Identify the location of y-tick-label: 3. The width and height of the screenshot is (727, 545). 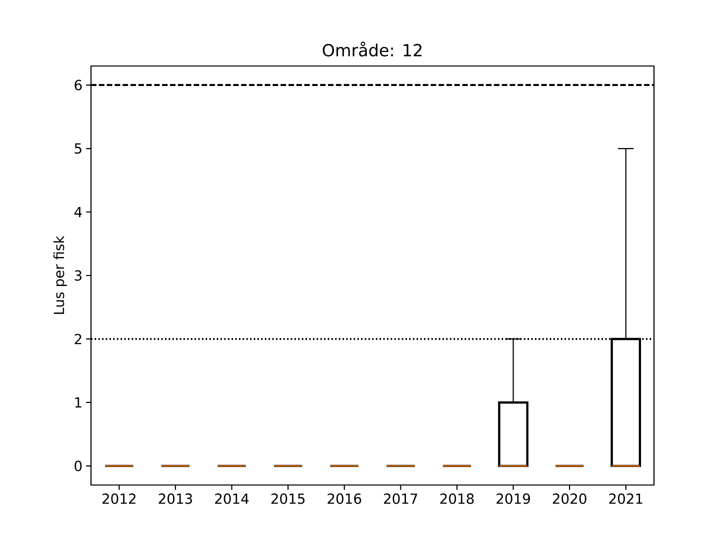
(78, 275).